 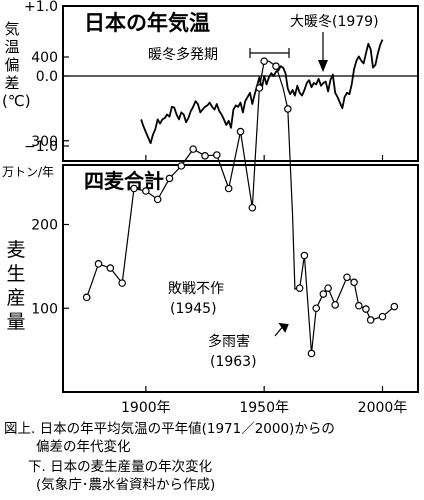 I want to click on big-warm-winter-label: 大暖冬(1979), so click(x=334, y=22).